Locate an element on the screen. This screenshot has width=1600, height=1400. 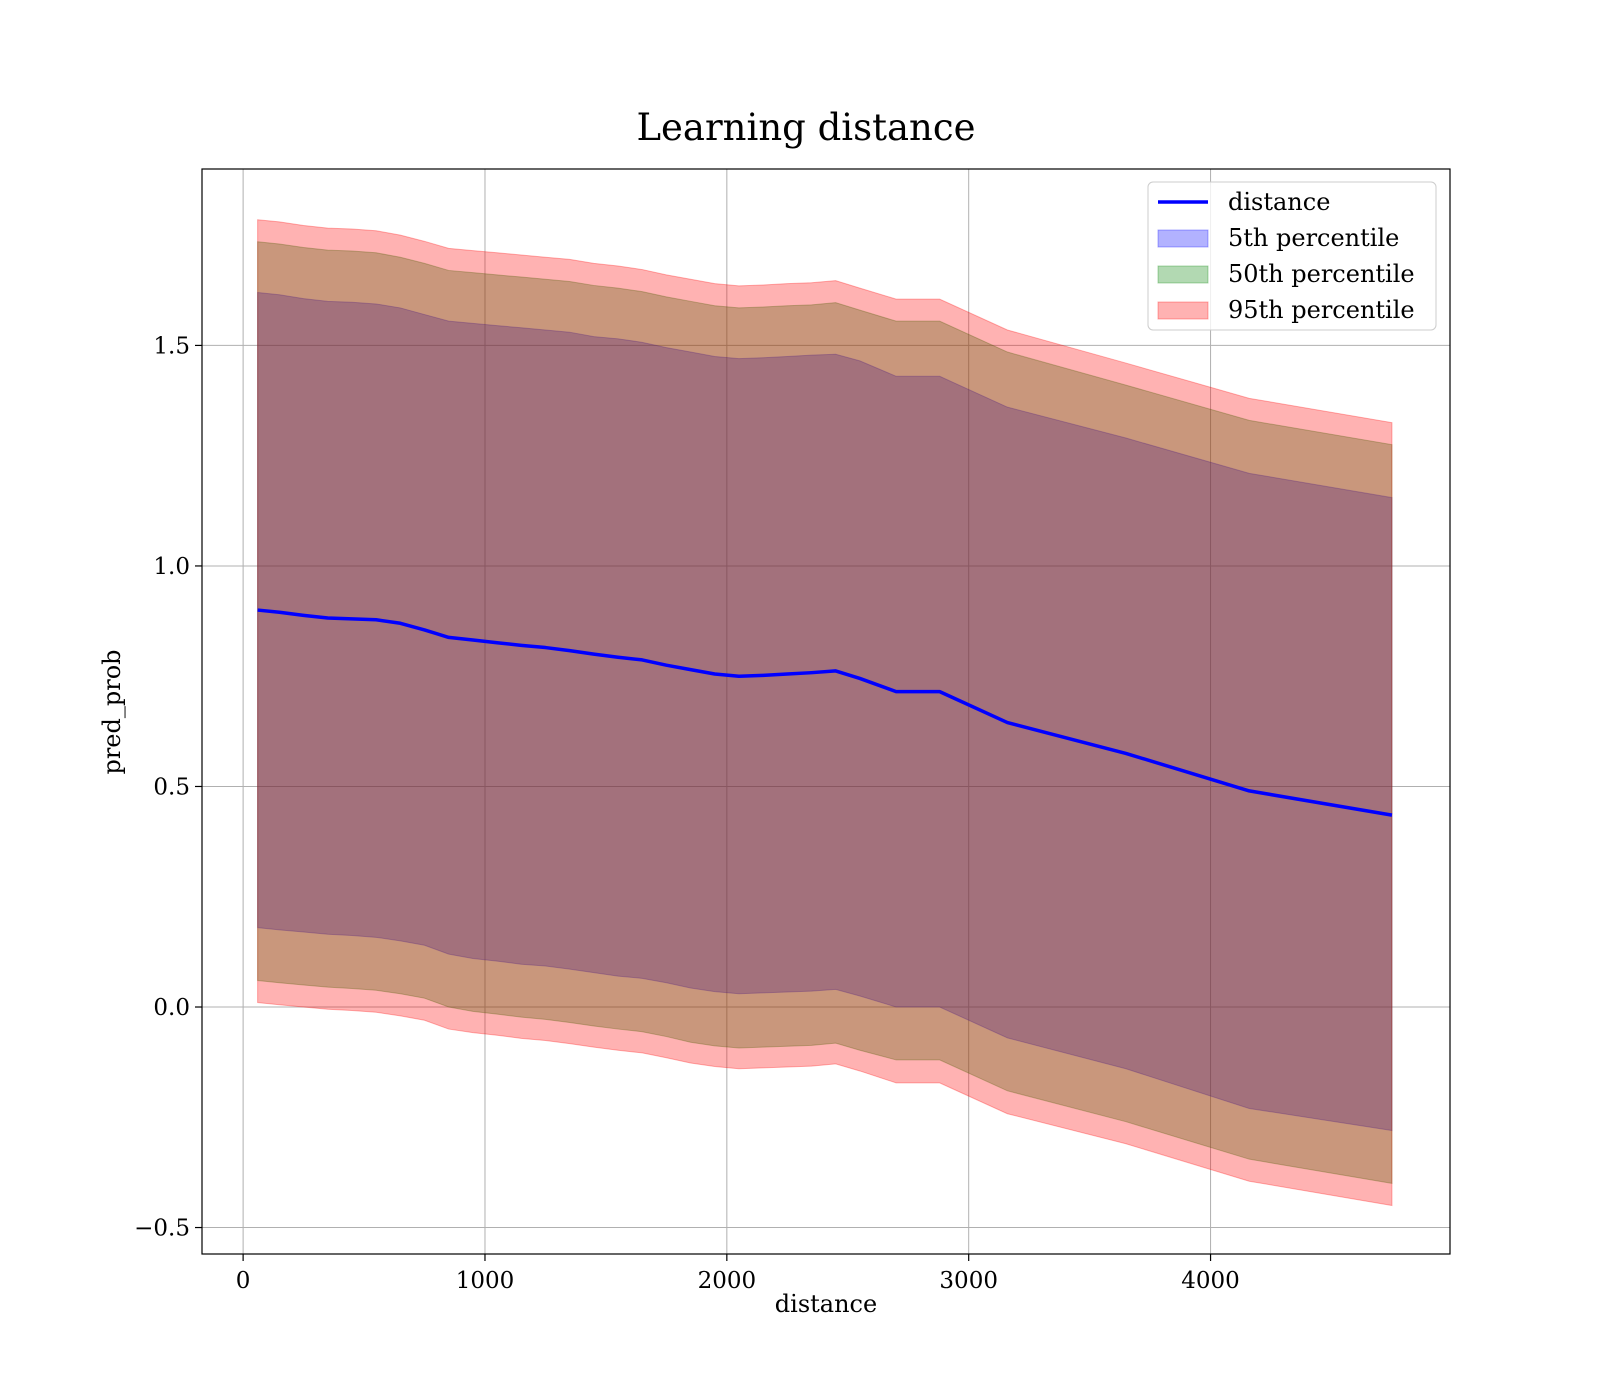
legend-box is located at coordinates (1292, 256).